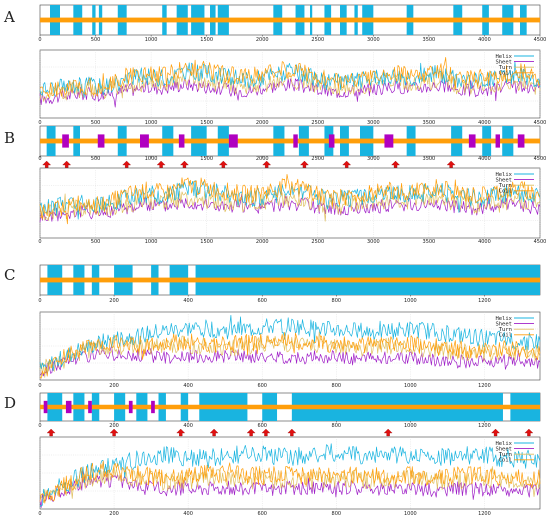  I want to click on plot-tick-label: 4000, so click(484, 123).